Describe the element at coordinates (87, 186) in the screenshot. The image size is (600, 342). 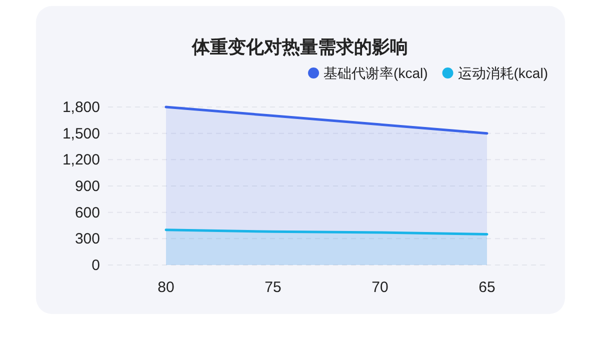
I see `y-tick-label: 900` at that location.